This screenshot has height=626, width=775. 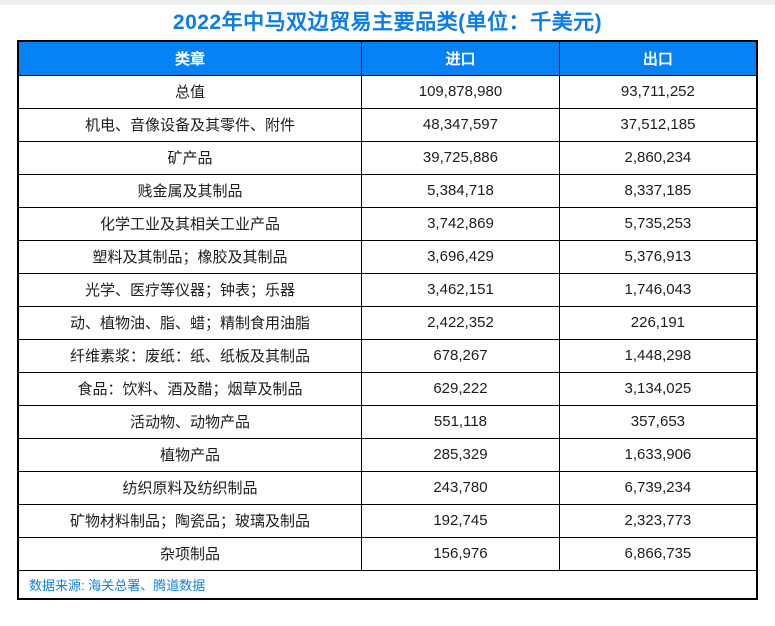 I want to click on import-value-cell: 678,267, so click(x=460, y=355).